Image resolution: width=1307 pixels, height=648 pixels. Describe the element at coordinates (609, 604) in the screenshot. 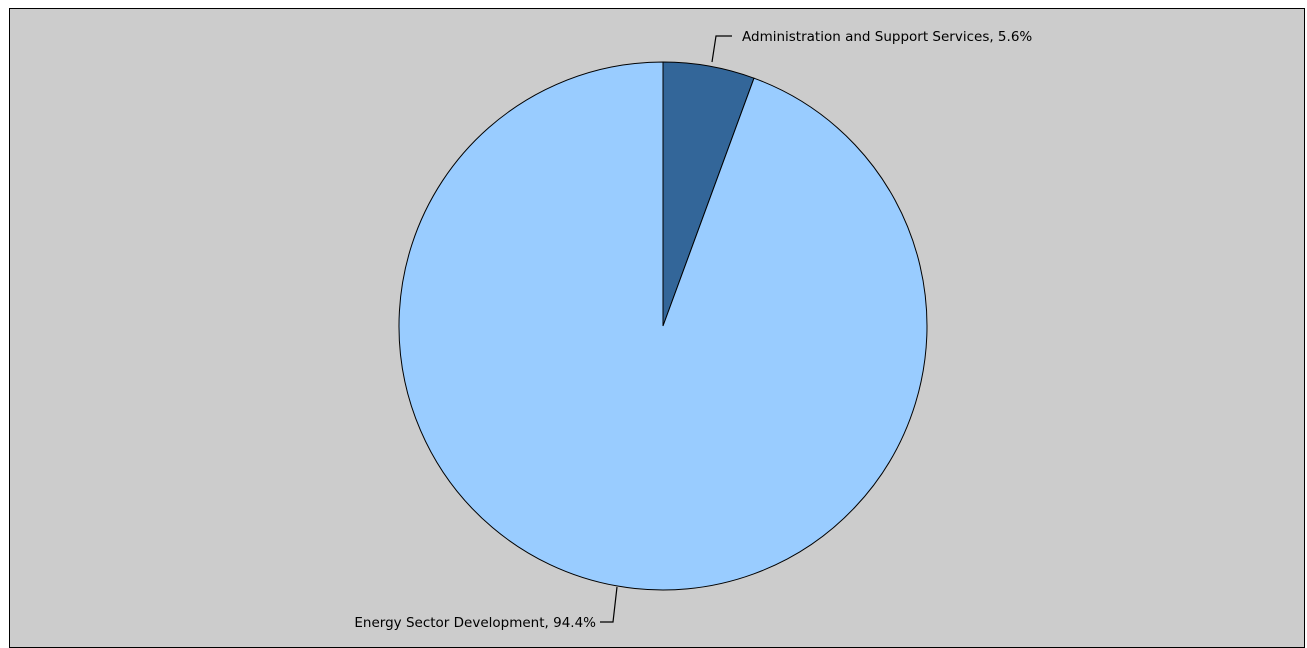

I see `leader-line-energy-sector` at that location.